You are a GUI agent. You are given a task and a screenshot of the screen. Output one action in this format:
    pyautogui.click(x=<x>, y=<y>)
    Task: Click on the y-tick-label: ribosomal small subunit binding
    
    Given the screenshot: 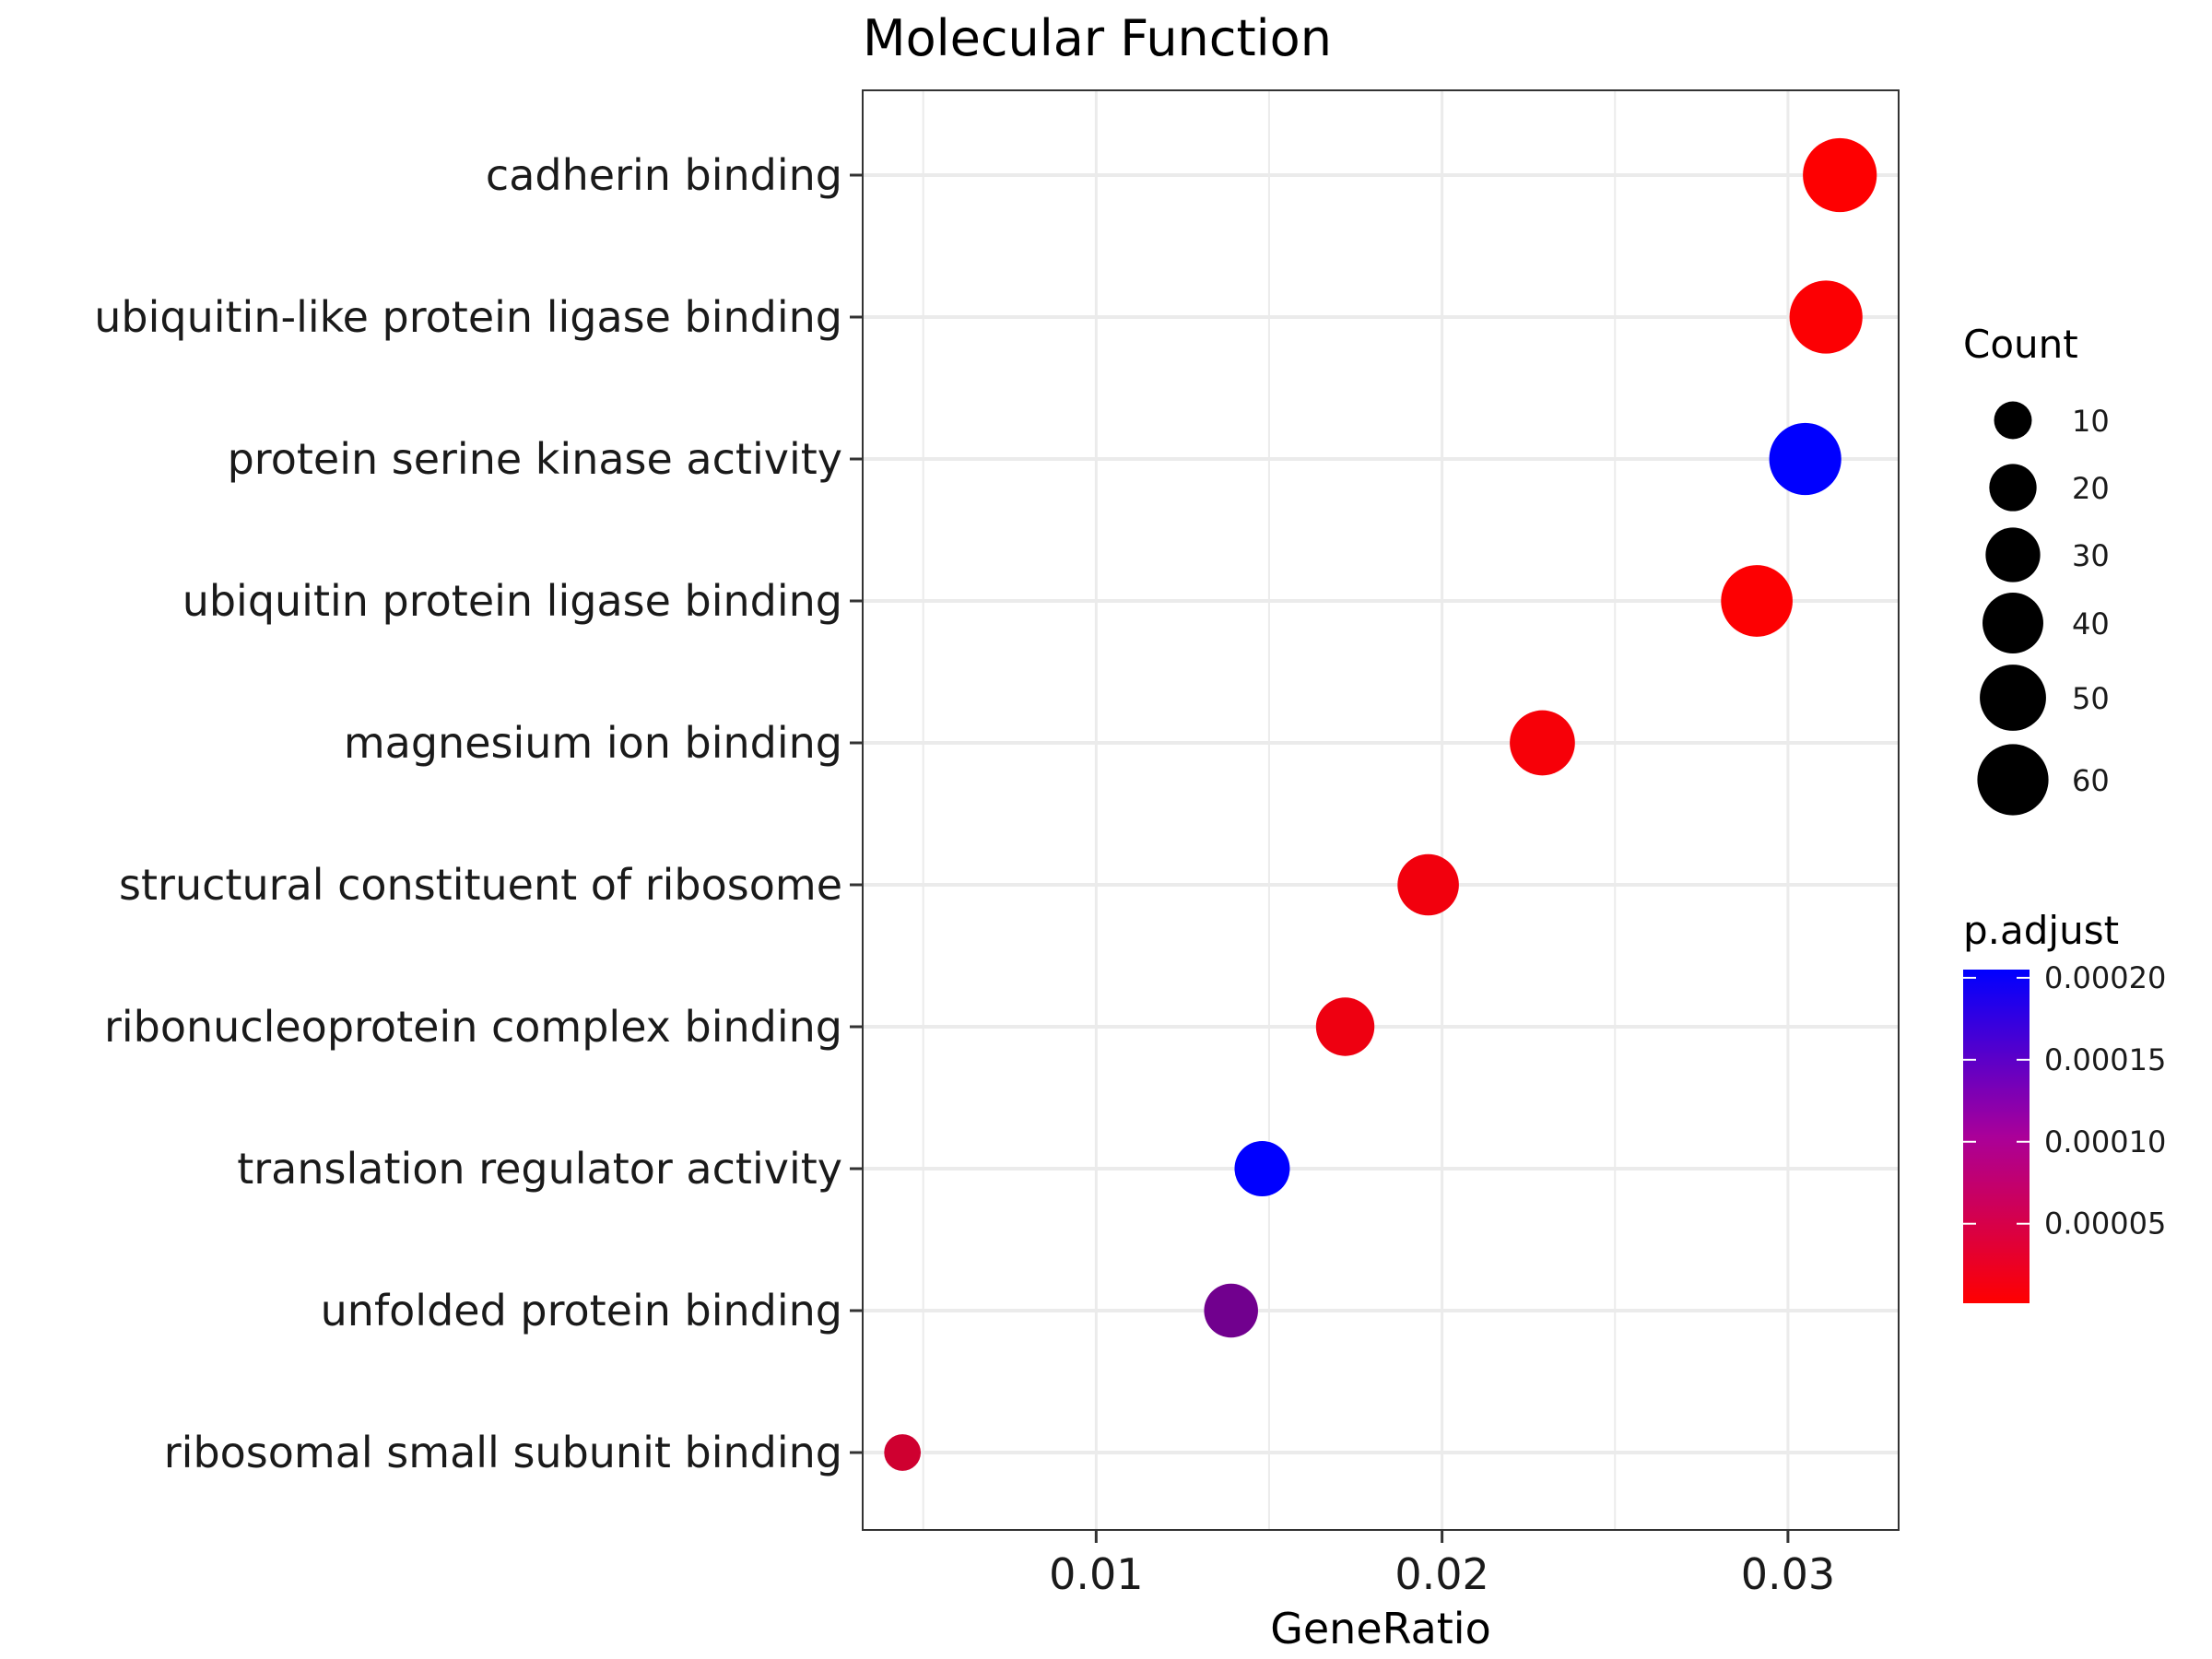 What is the action you would take?
    pyautogui.click(x=503, y=1452)
    